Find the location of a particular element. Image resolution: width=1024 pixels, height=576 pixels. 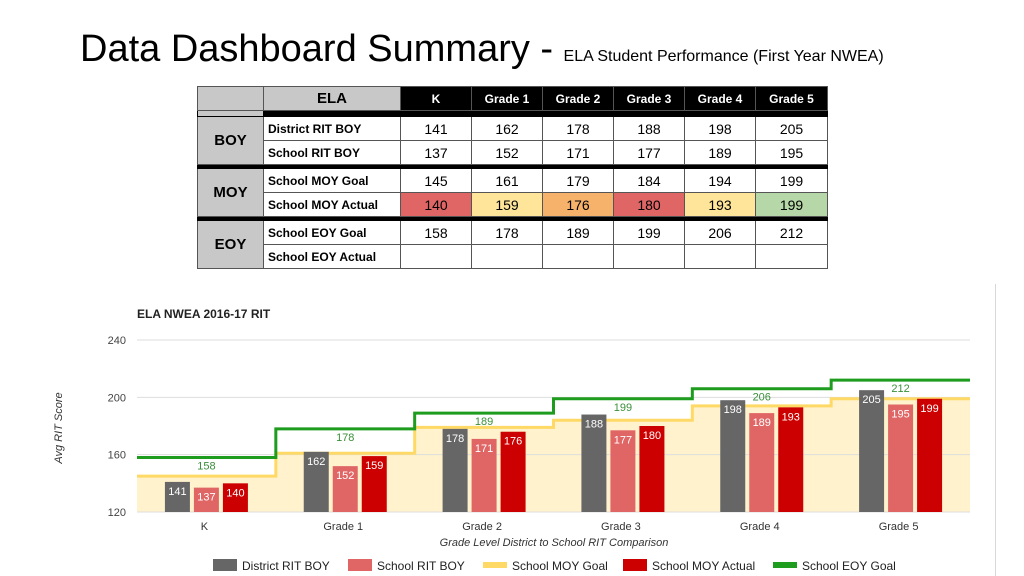

table-cell: 193 is located at coordinates (720, 204).